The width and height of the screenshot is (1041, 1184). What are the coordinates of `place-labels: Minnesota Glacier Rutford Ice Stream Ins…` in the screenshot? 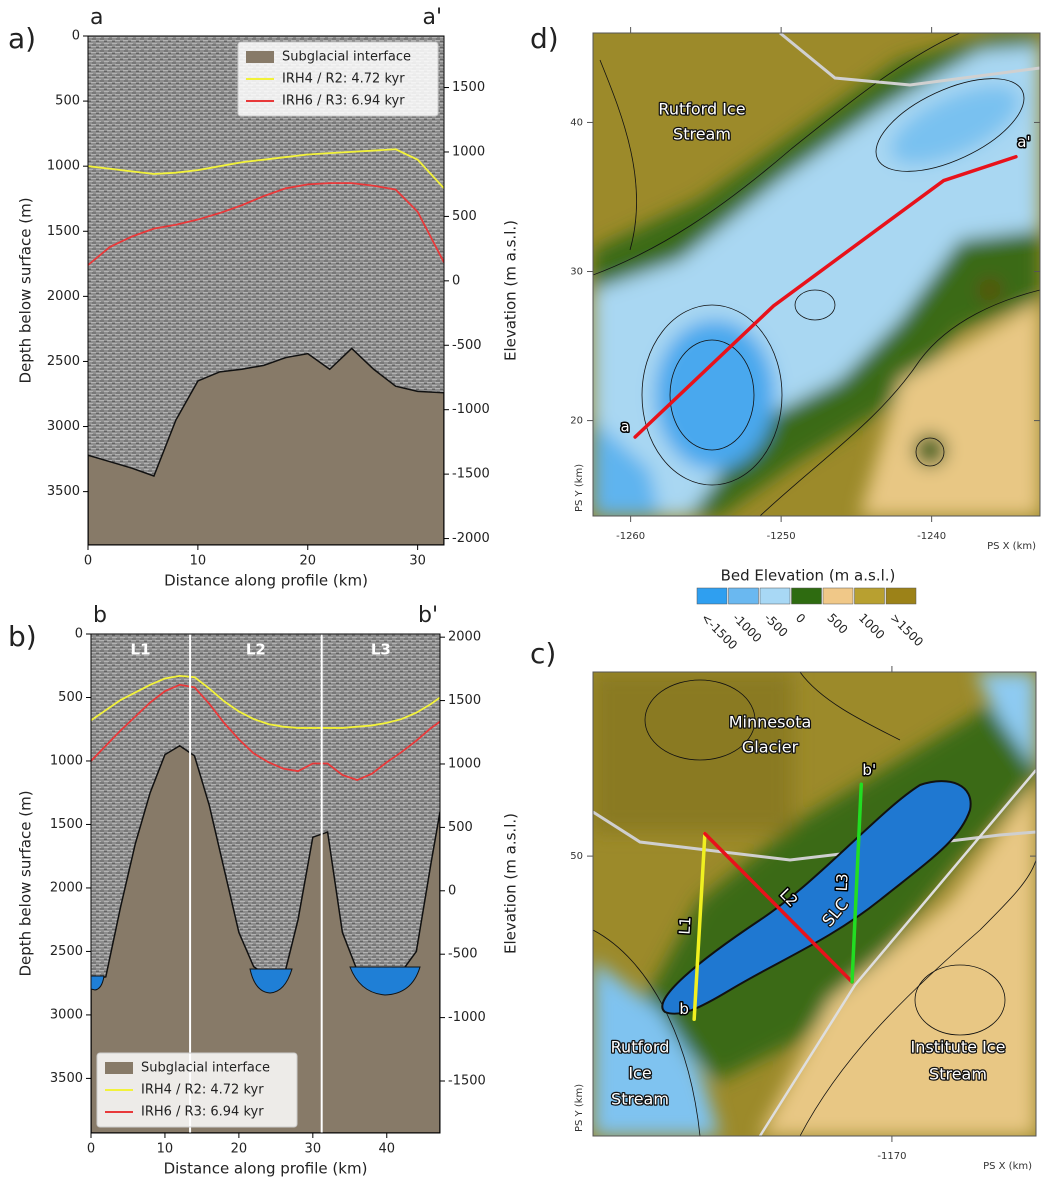 It's located at (807, 910).